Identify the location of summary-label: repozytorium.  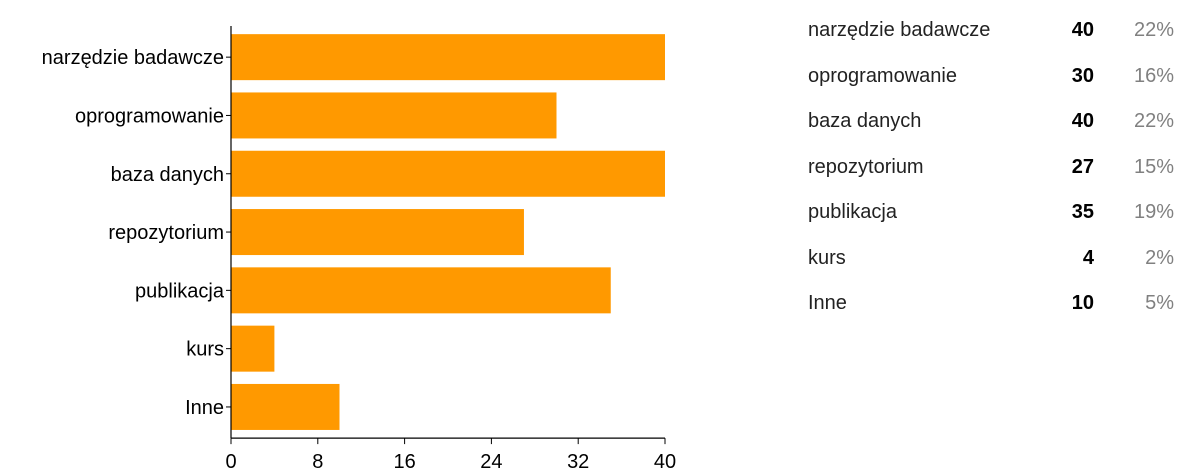
(866, 166).